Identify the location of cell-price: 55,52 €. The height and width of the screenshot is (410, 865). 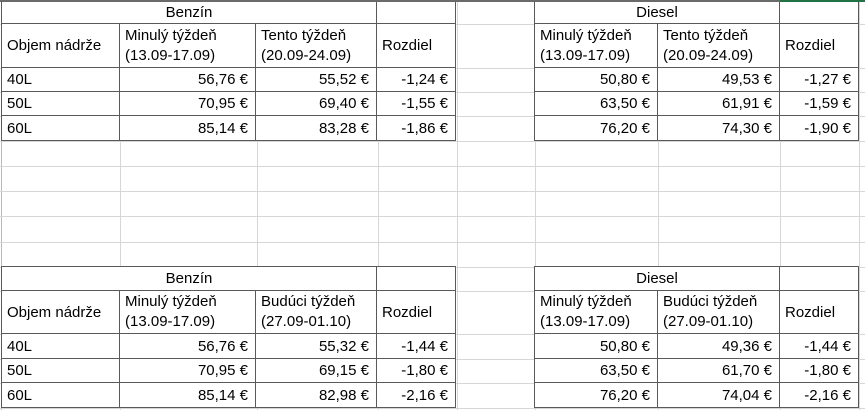
(316, 80).